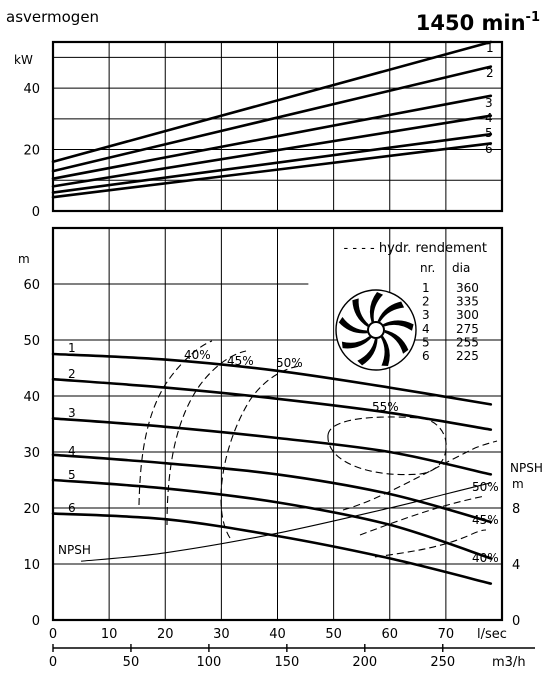 This screenshot has height=673, width=552. Describe the element at coordinates (53, 662) in the screenshot. I see `x-tick-m3h: 0` at that location.